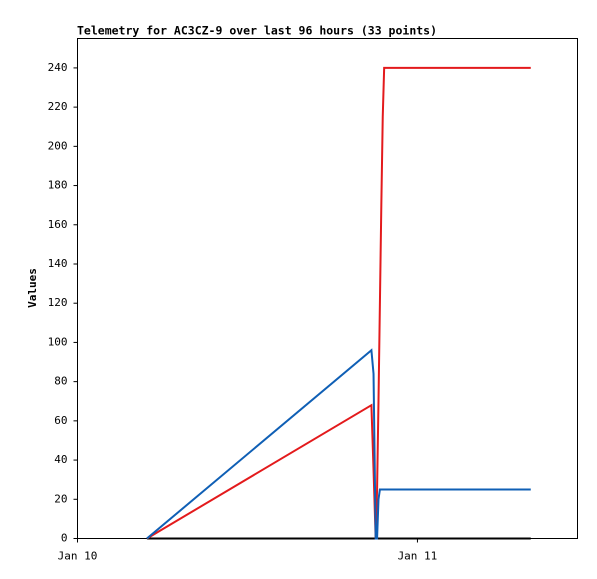 The image size is (597, 579). What do you see at coordinates (418, 556) in the screenshot?
I see `x-tick-label: Jan 11` at bounding box center [418, 556].